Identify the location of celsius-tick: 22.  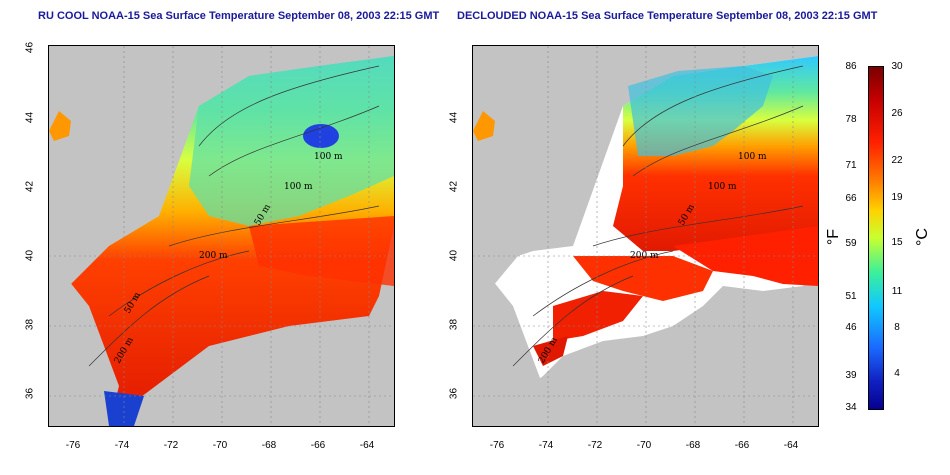
(897, 160).